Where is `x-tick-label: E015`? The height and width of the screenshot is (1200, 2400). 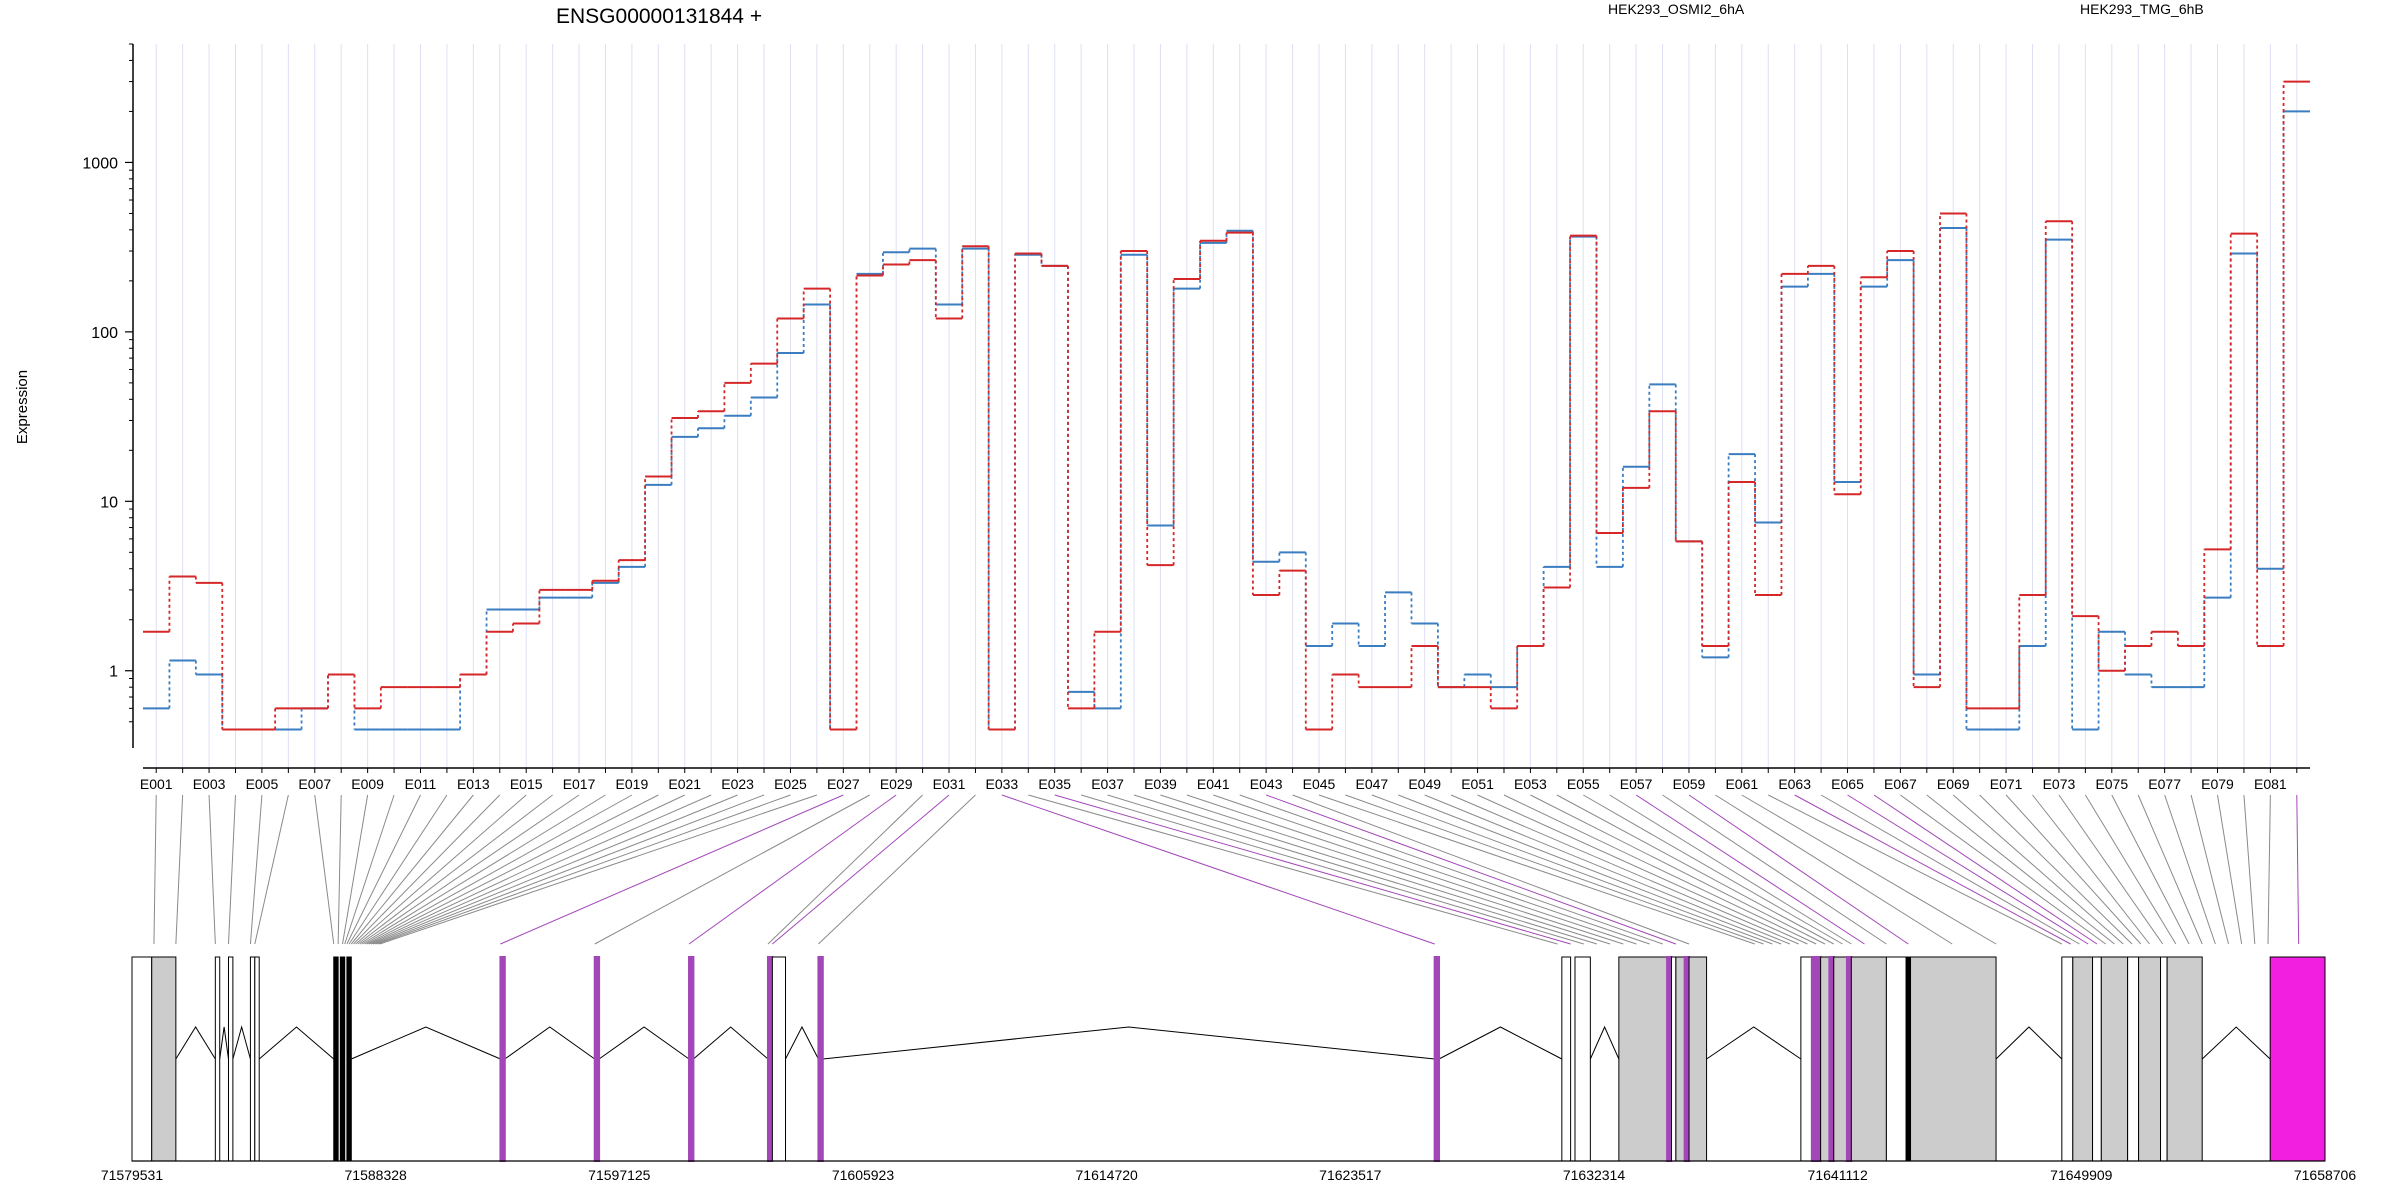
x-tick-label: E015 is located at coordinates (526, 784).